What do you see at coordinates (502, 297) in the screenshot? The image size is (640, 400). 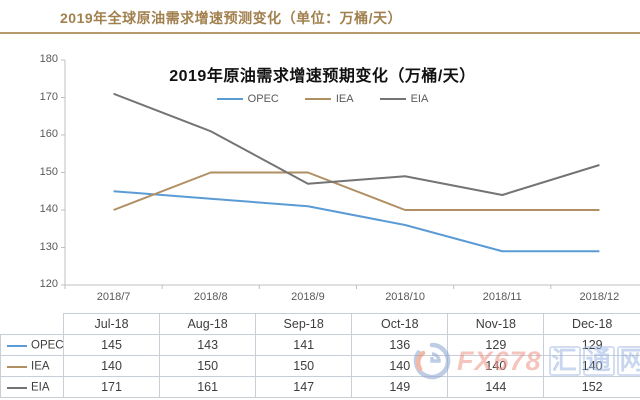 I see `x-axis-tick-label: 2018/11` at bounding box center [502, 297].